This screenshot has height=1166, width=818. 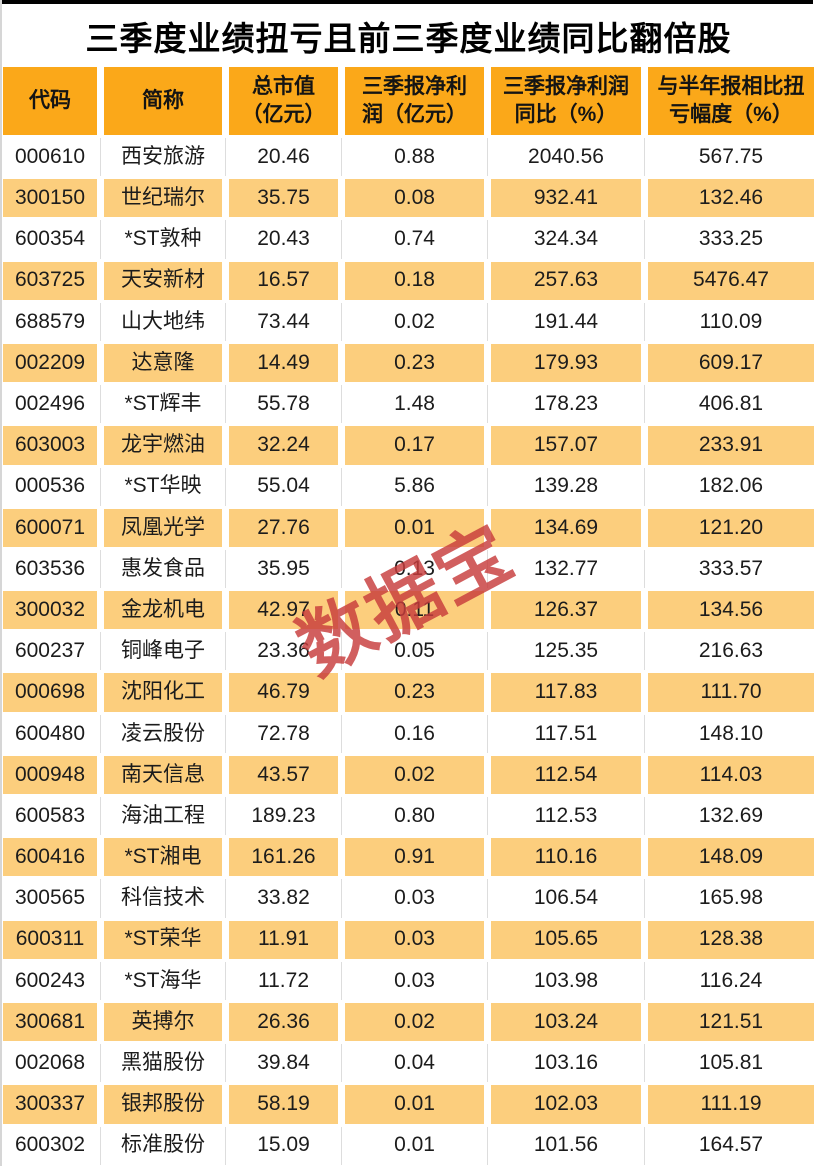 What do you see at coordinates (283, 774) in the screenshot?
I see `cell-mktcap: 43.57` at bounding box center [283, 774].